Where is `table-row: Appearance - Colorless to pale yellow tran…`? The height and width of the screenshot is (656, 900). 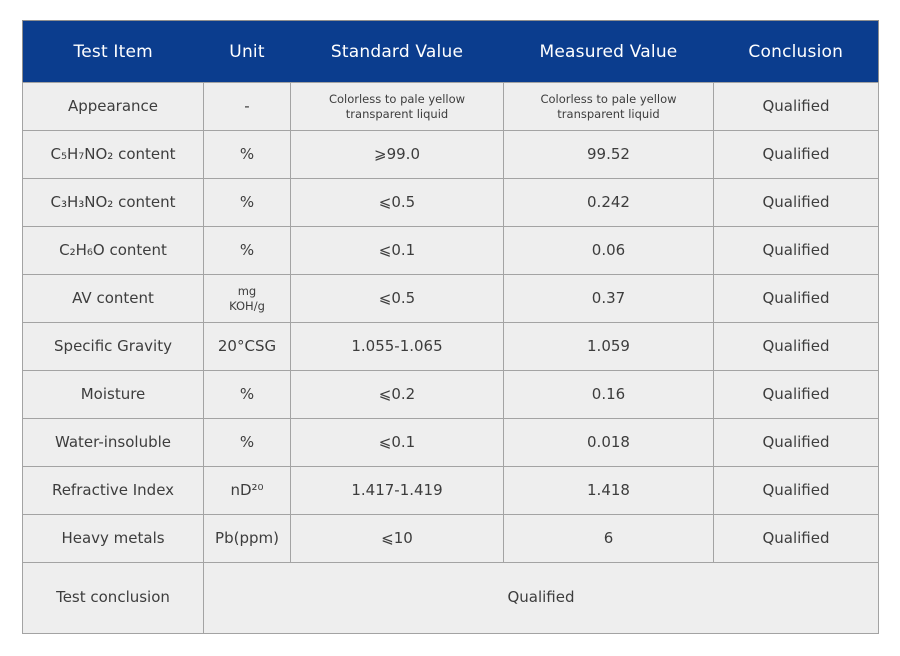
table-row: Appearance - Colorless to pale yellow tran… is located at coordinates (450, 106).